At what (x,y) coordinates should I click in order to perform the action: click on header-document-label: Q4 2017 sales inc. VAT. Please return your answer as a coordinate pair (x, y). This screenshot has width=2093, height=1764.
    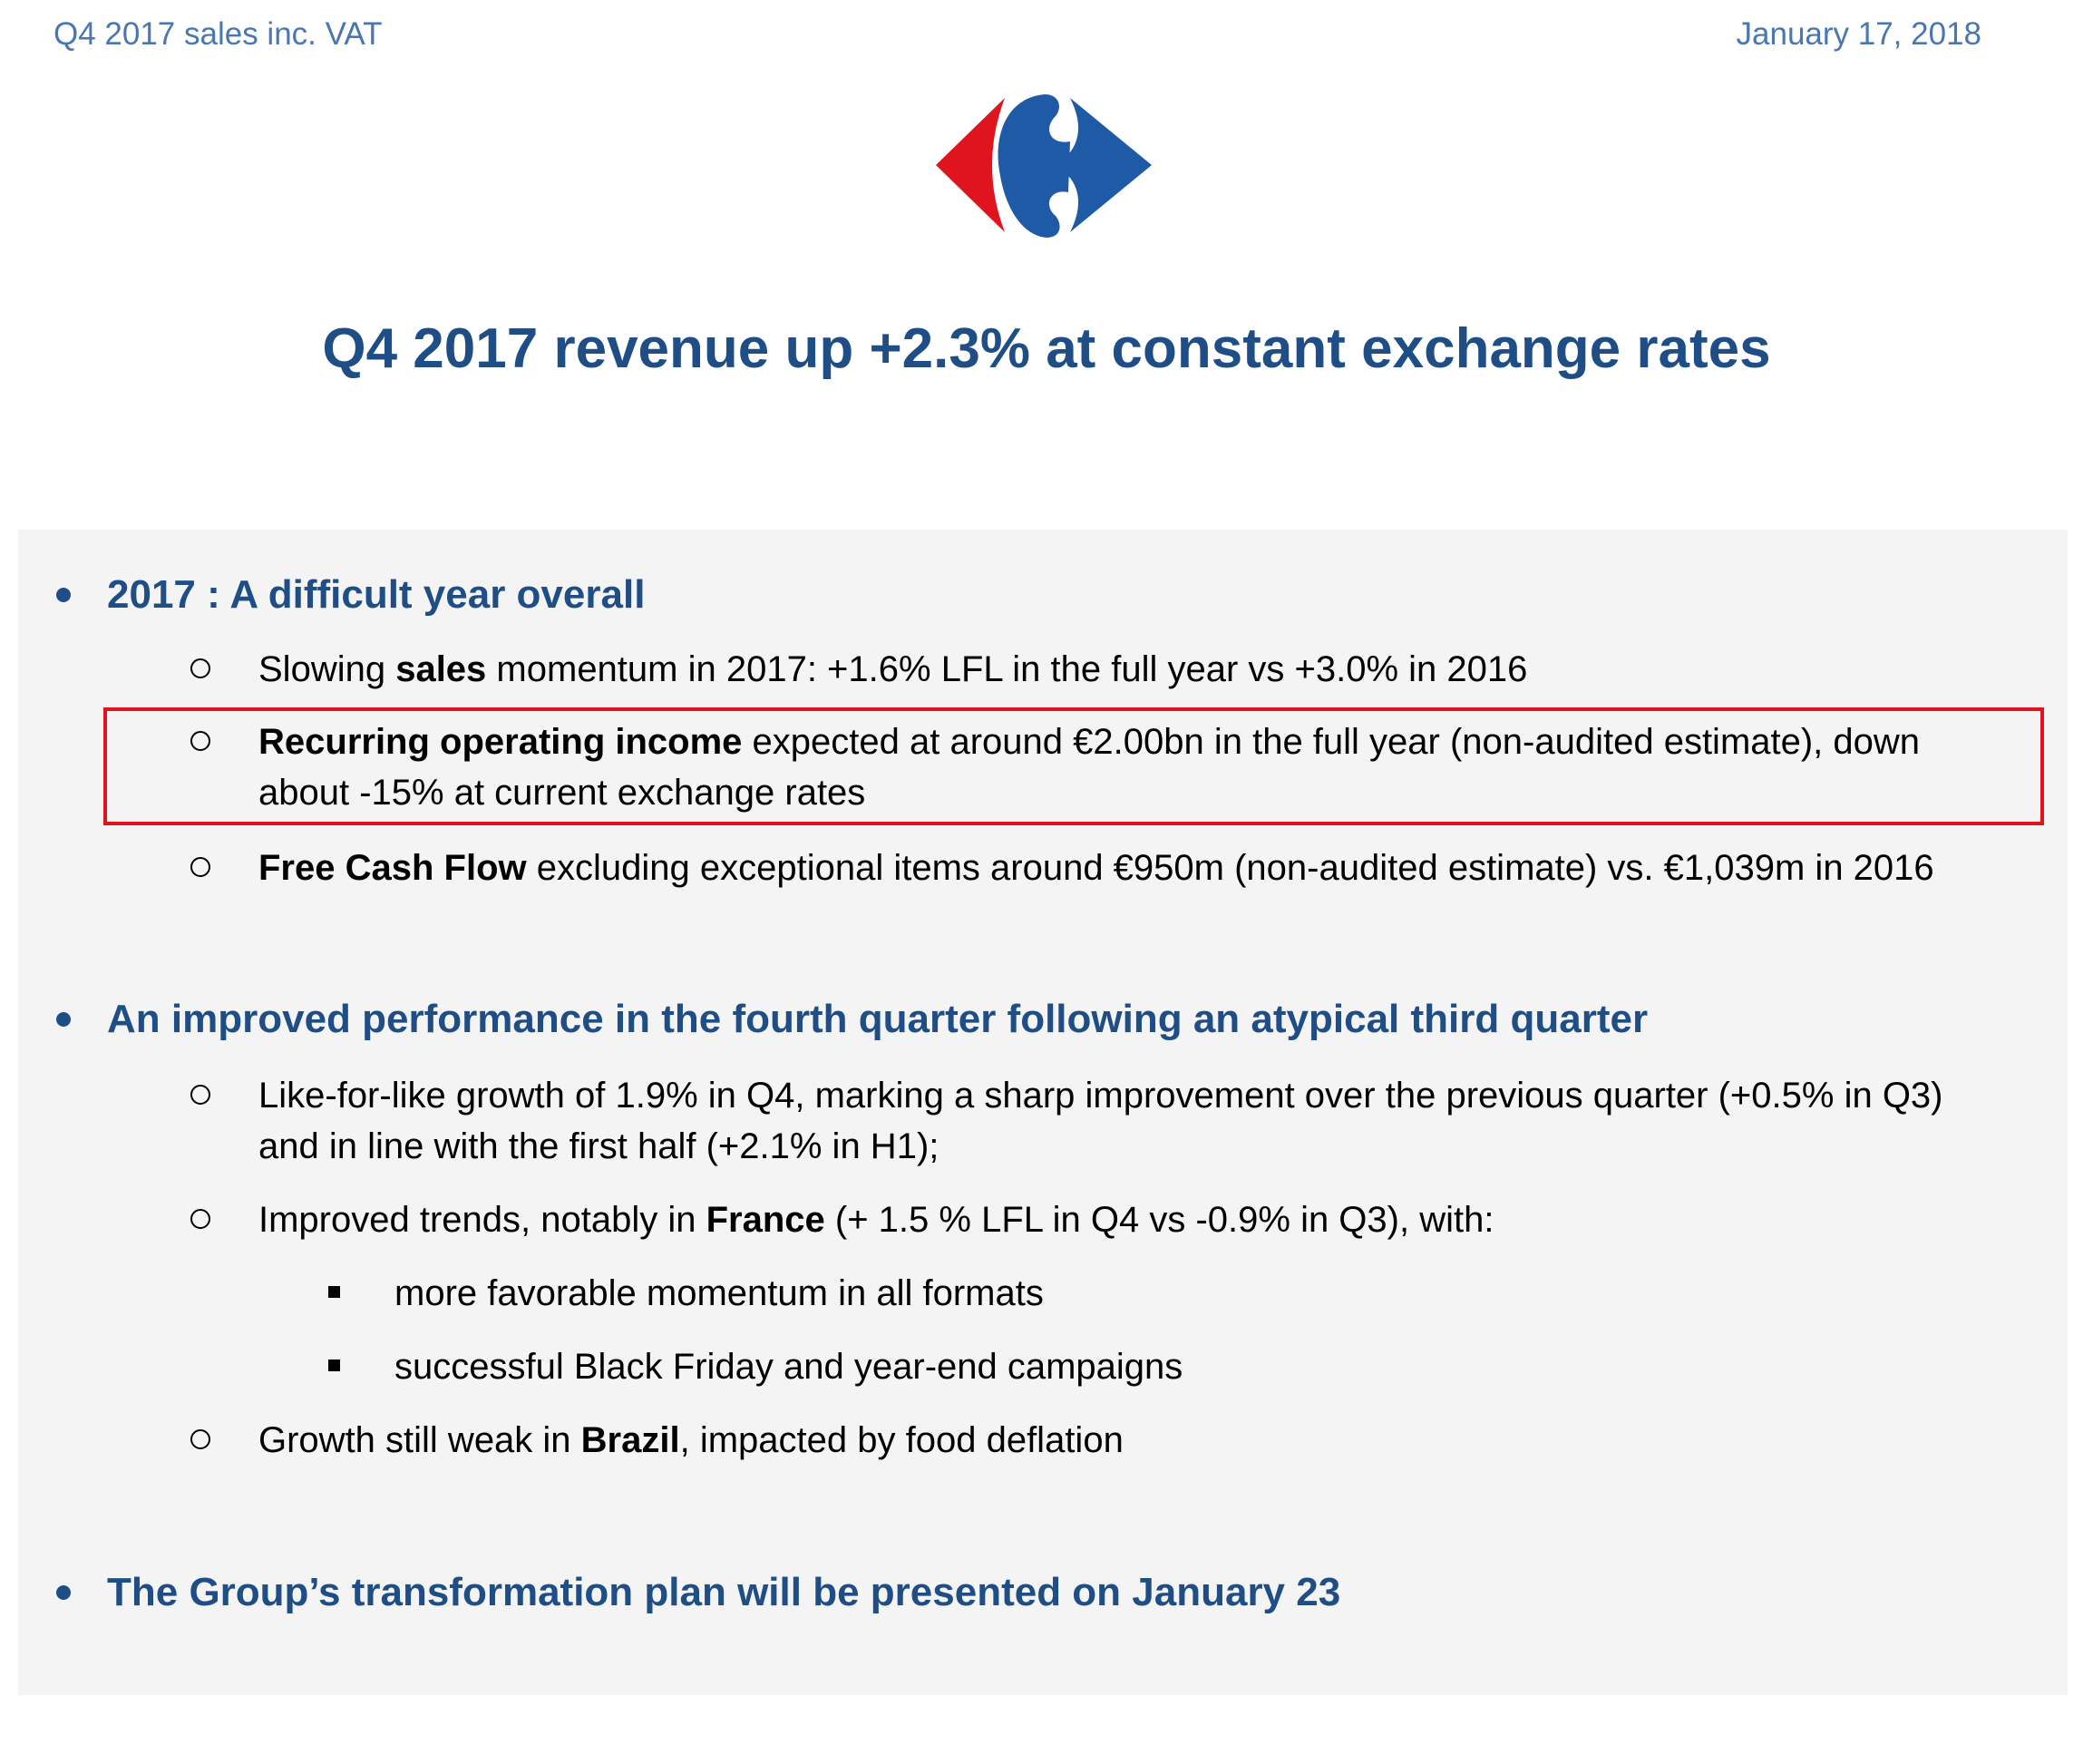
    Looking at the image, I should click on (218, 34).